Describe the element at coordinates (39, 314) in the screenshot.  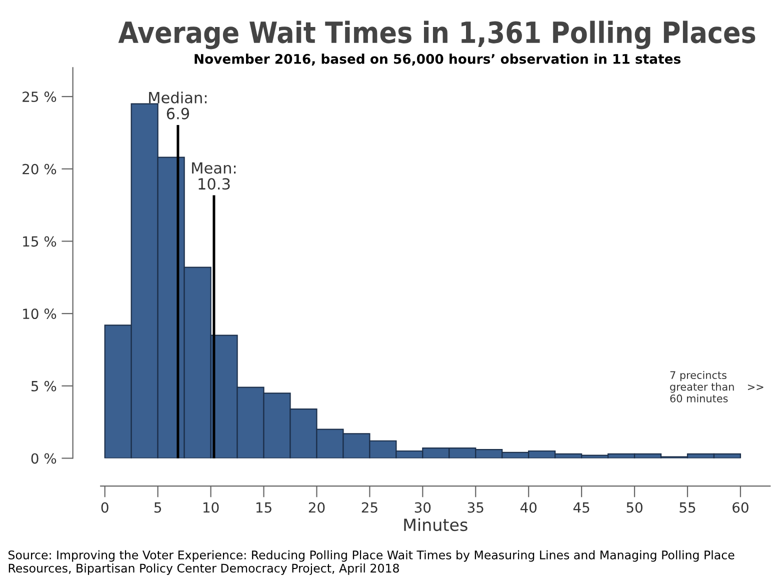
I see `y-tick-label: 10 %` at that location.